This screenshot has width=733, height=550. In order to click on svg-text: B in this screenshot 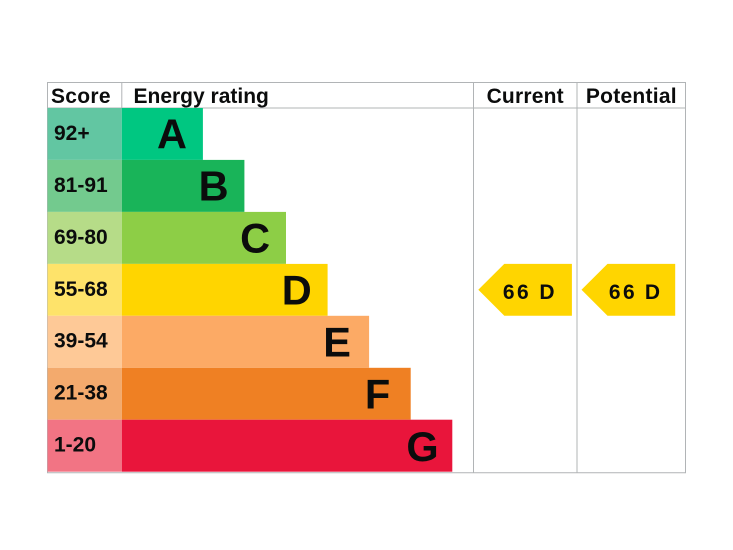, I will do `click(214, 186)`.